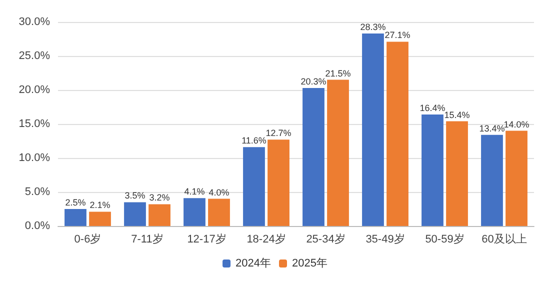 The width and height of the screenshot is (550, 284). I want to click on data-label: 28.3%, so click(373, 27).